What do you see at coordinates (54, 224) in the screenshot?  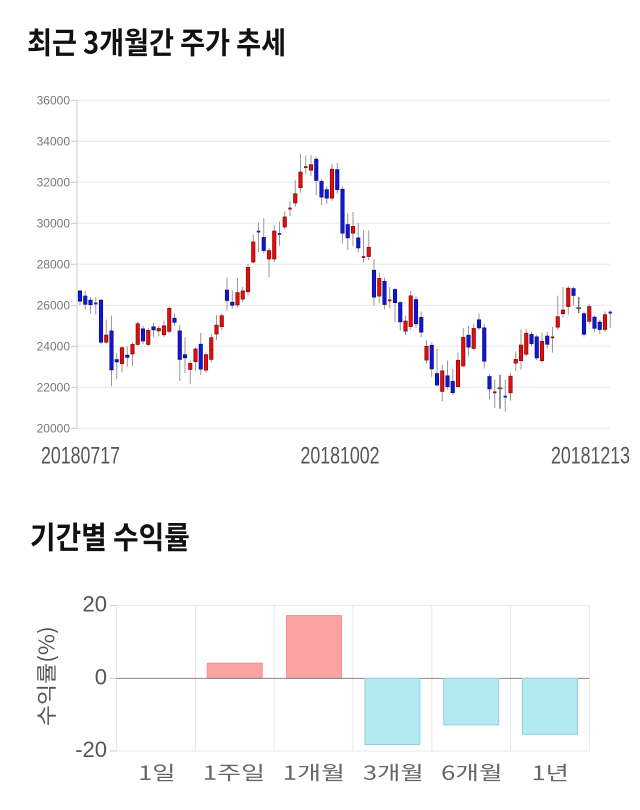 I see `svg-text: 30000` at bounding box center [54, 224].